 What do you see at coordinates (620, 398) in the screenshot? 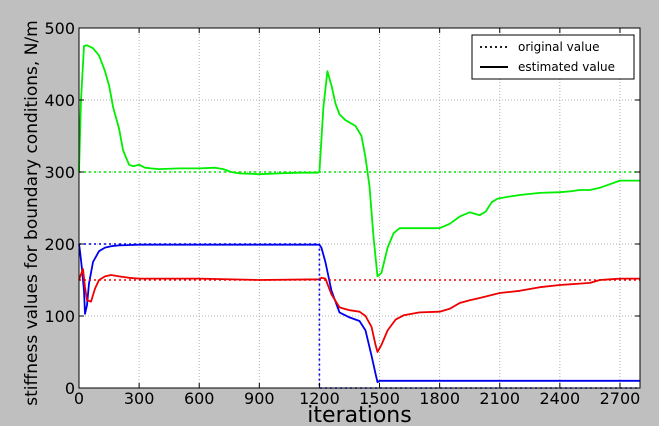
I see `x-tick-label: 2700` at bounding box center [620, 398].